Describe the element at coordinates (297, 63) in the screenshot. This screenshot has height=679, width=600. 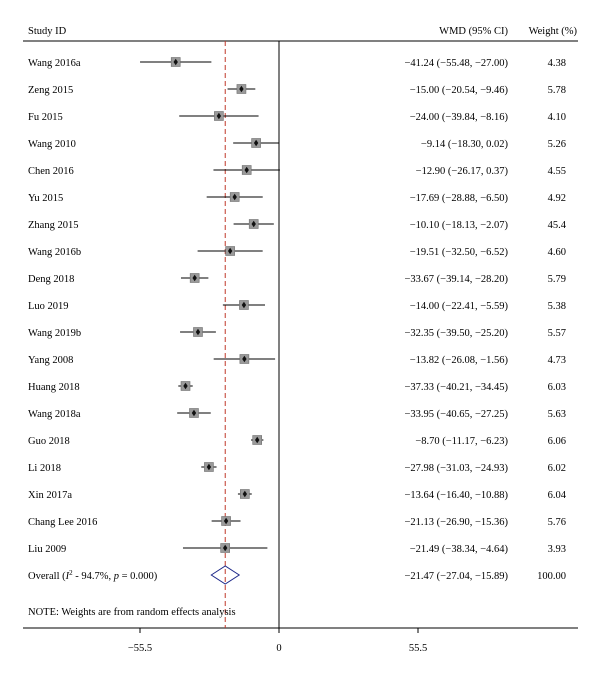
I see `study-row-1: Wang 2016a −41.24 (−55.48, −27.00) 4.38` at that location.